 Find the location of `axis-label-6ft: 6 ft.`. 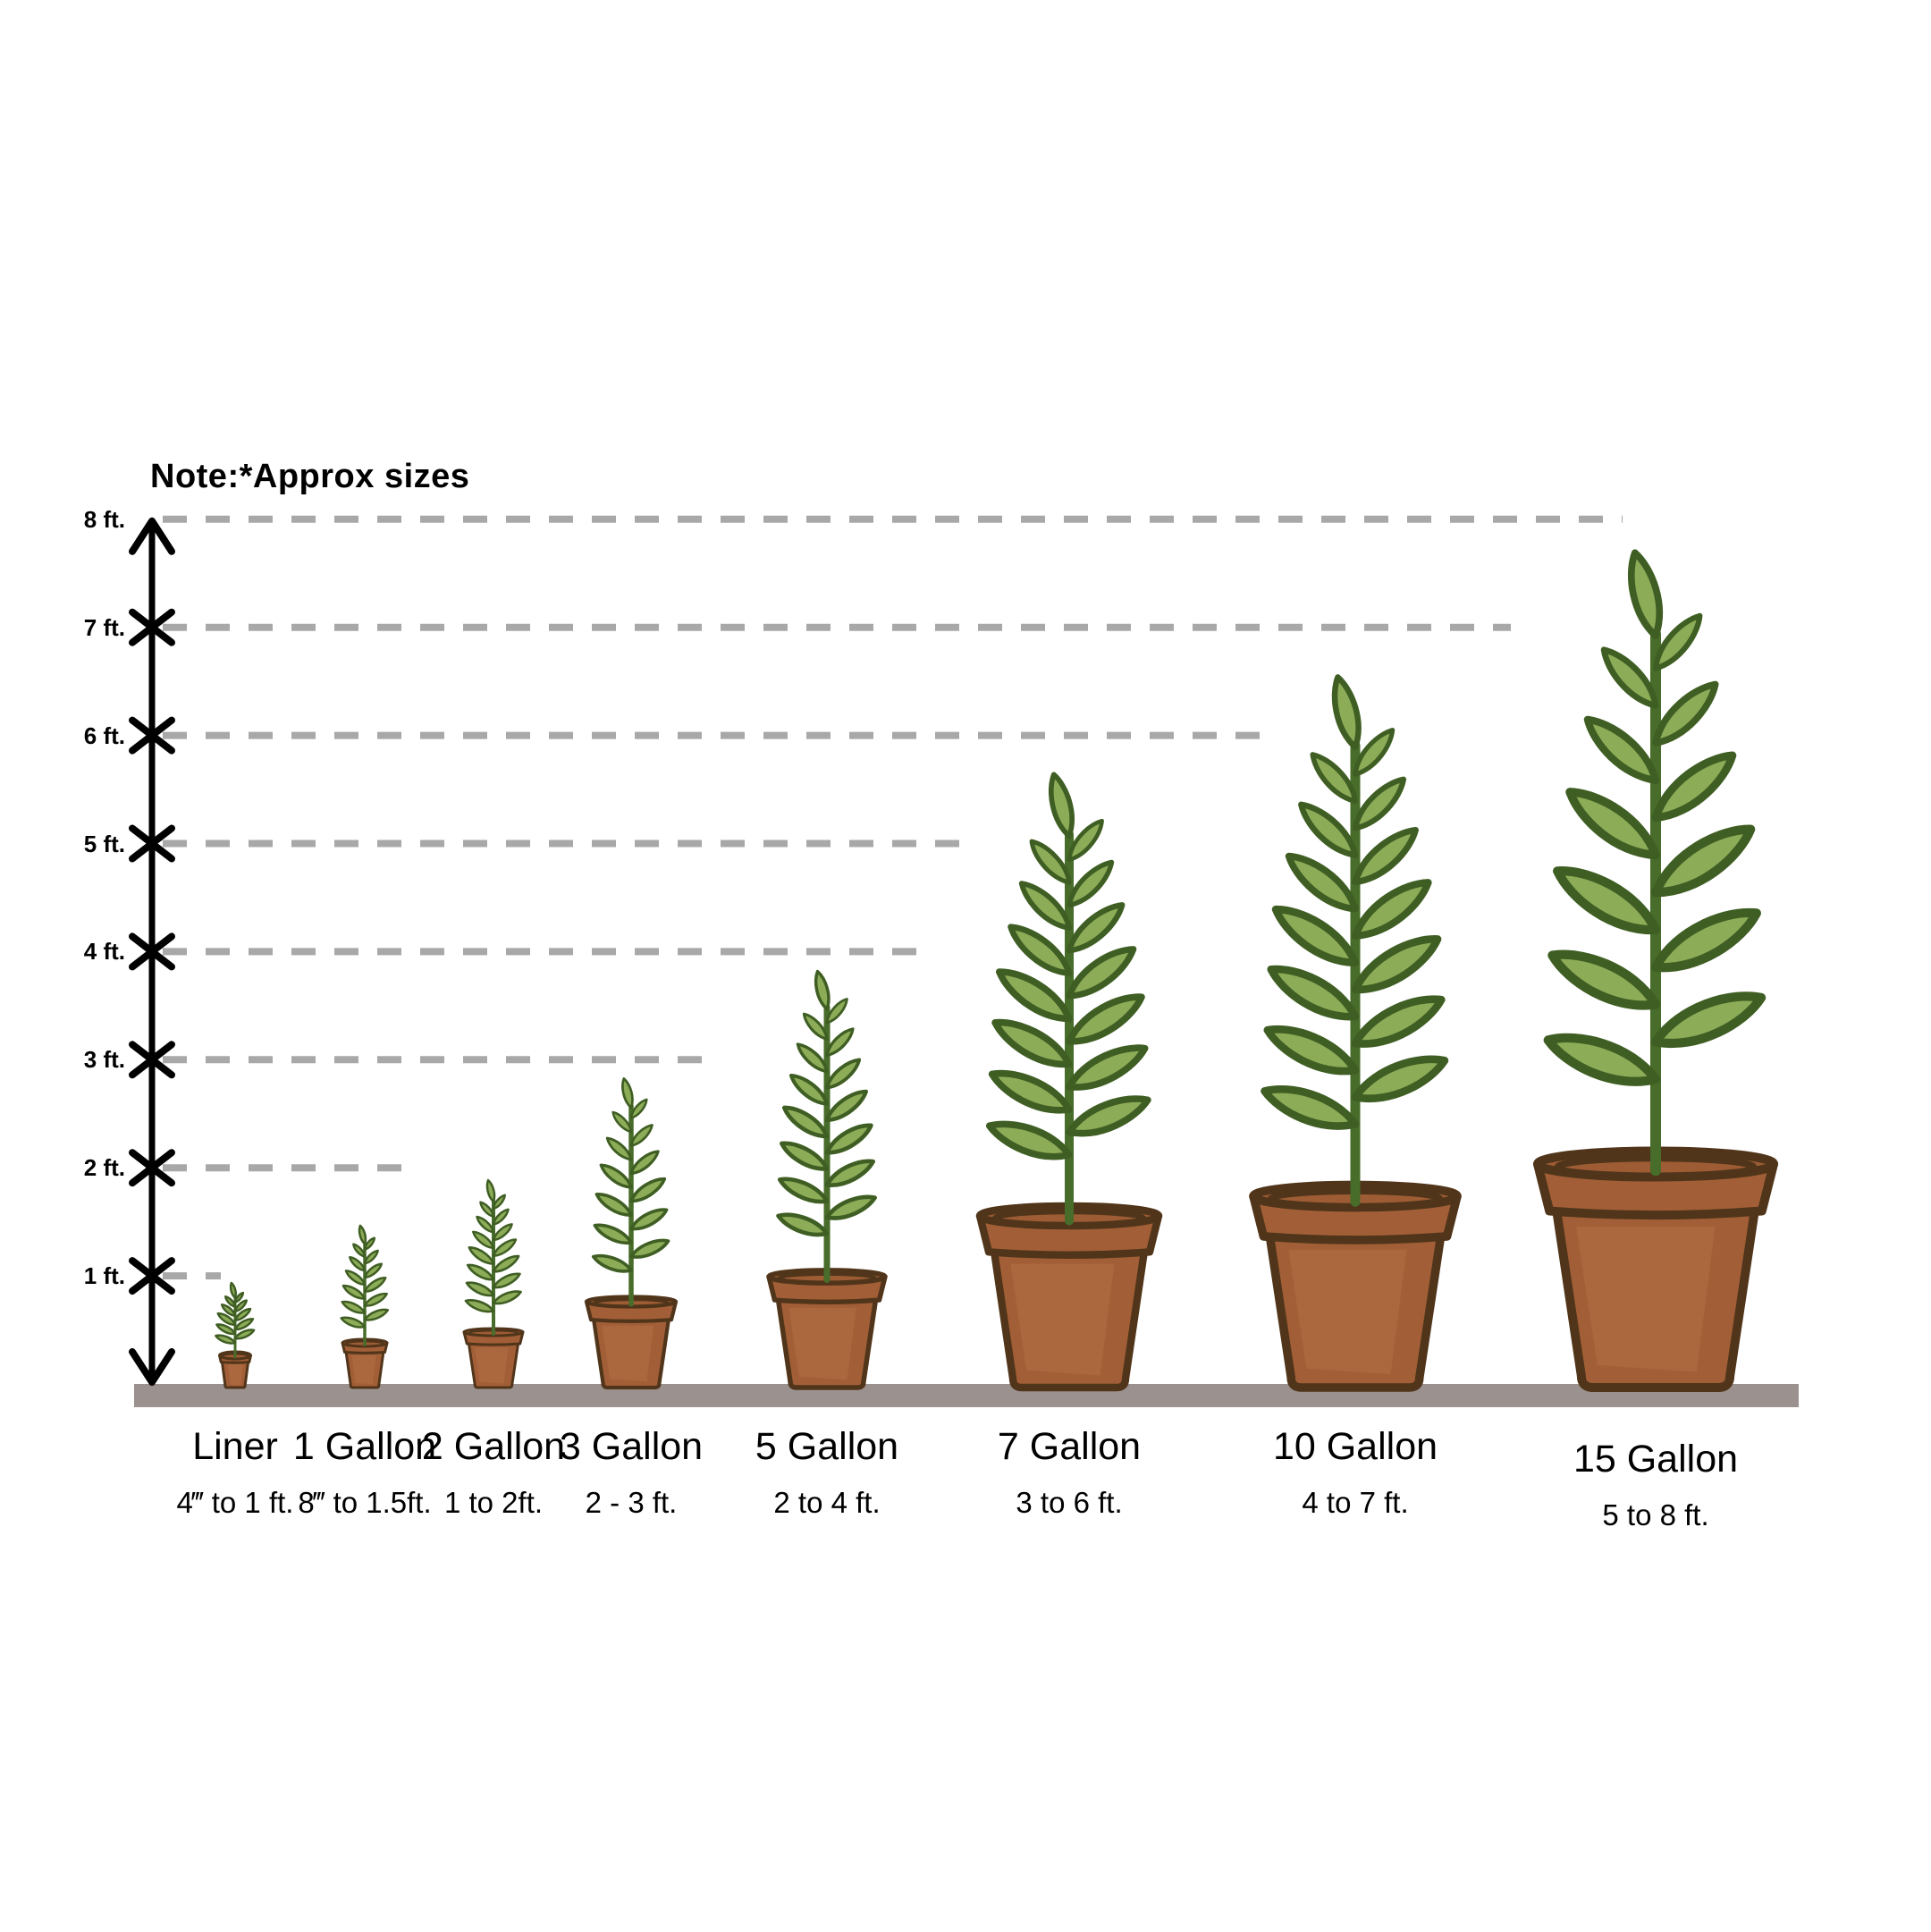

axis-label-6ft: 6 ft. is located at coordinates (104, 735).